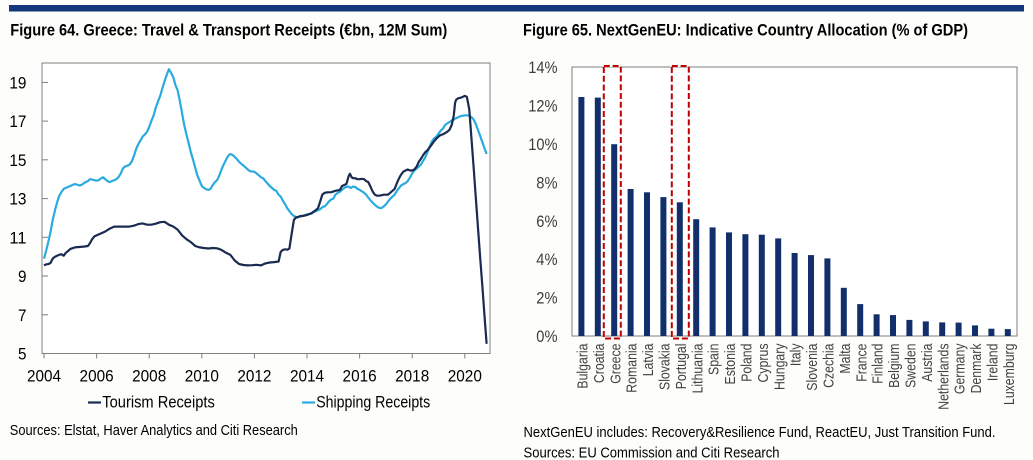  What do you see at coordinates (542, 144) in the screenshot?
I see `svg-text: 10%` at bounding box center [542, 144].